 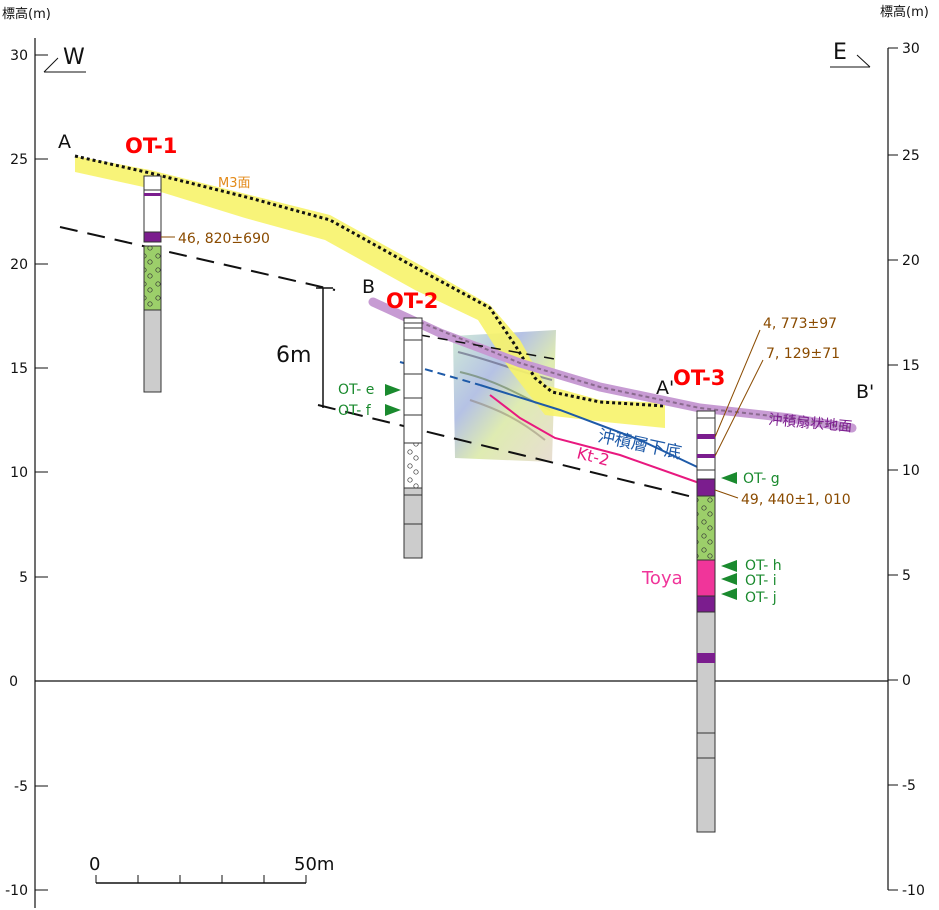 I want to click on left-tick-30: 30, so click(x=19, y=56).